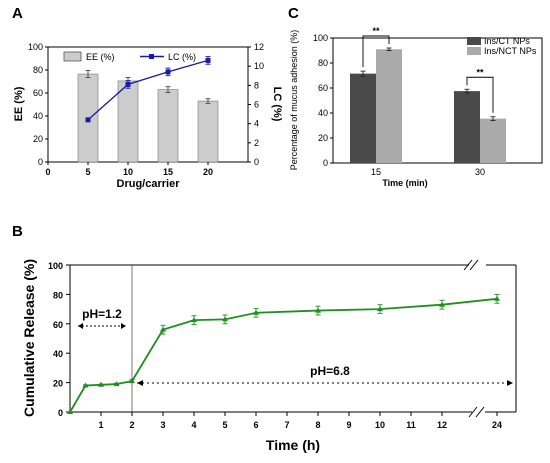 The image size is (550, 463). Describe the element at coordinates (58, 354) in the screenshot. I see `y-tick-label-b-40: 40` at that location.